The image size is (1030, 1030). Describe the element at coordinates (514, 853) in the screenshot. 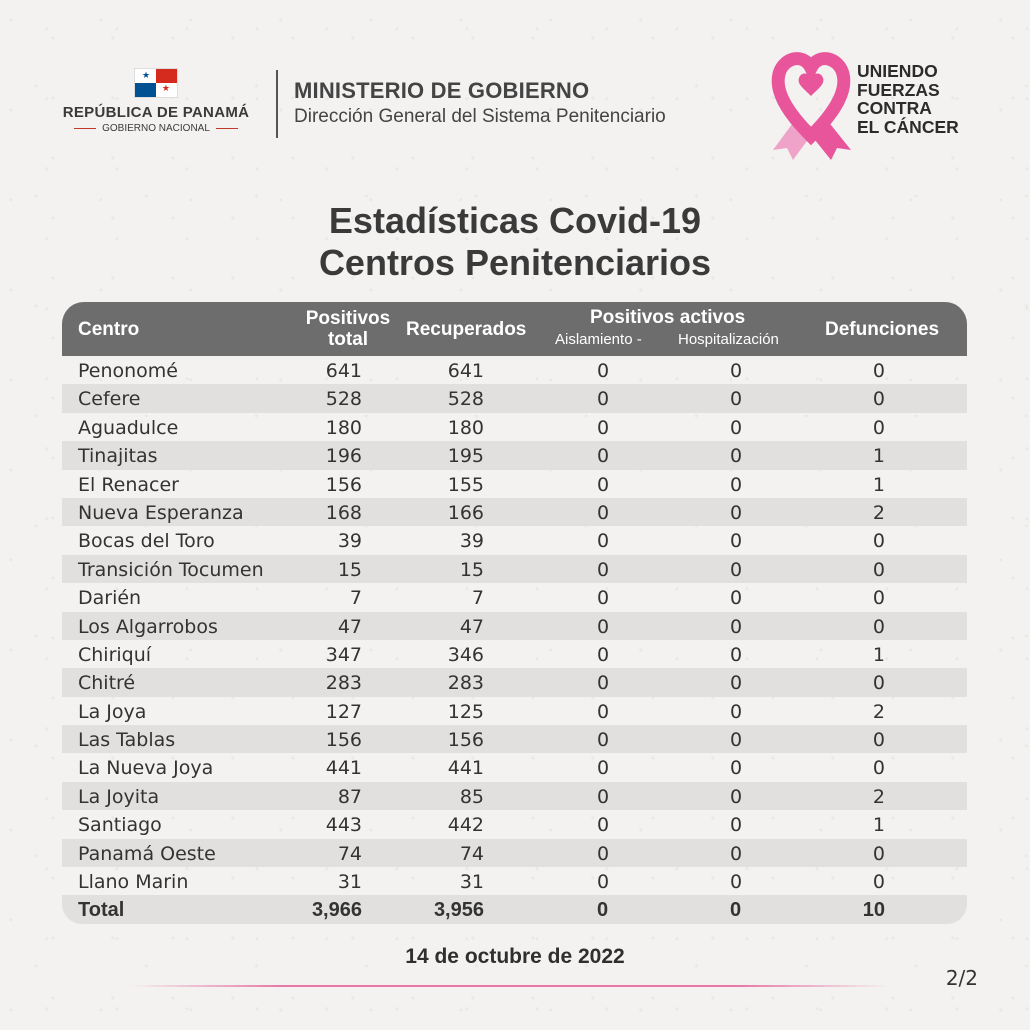

I see `table-row: Panamá Oeste 74 74 0 0 0` at that location.